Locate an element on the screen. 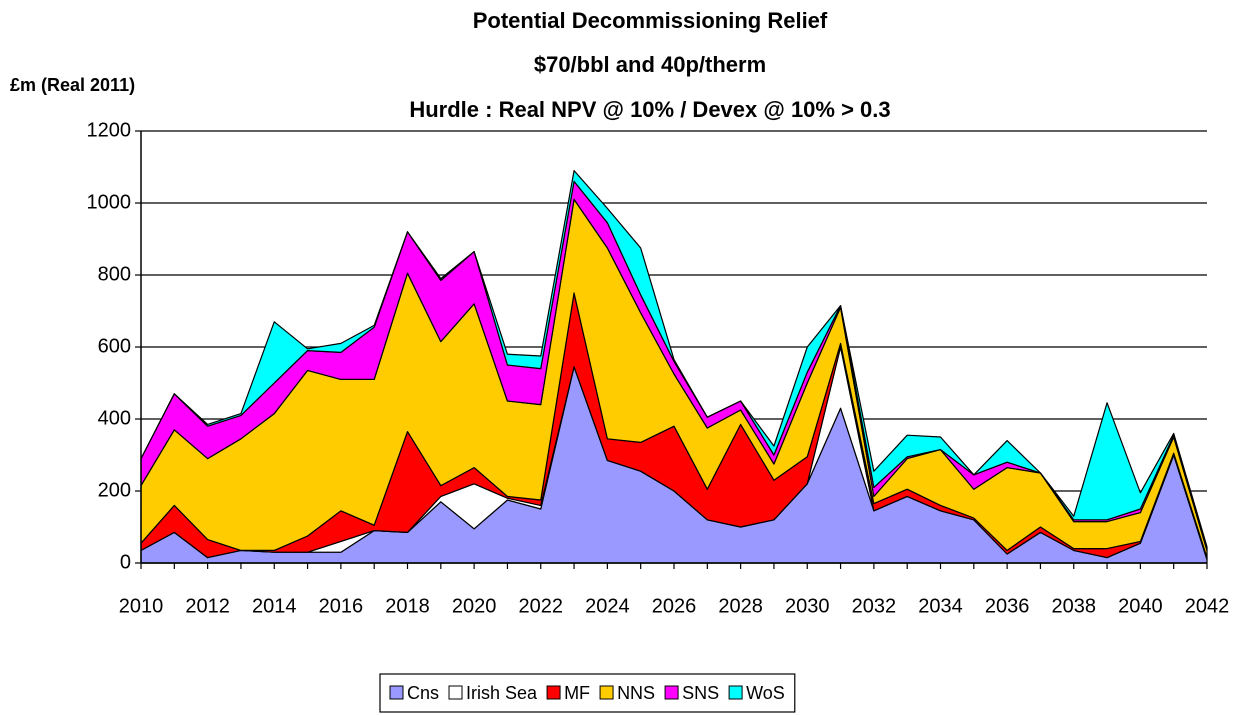  x-tick-label: 2034 is located at coordinates (940, 606).